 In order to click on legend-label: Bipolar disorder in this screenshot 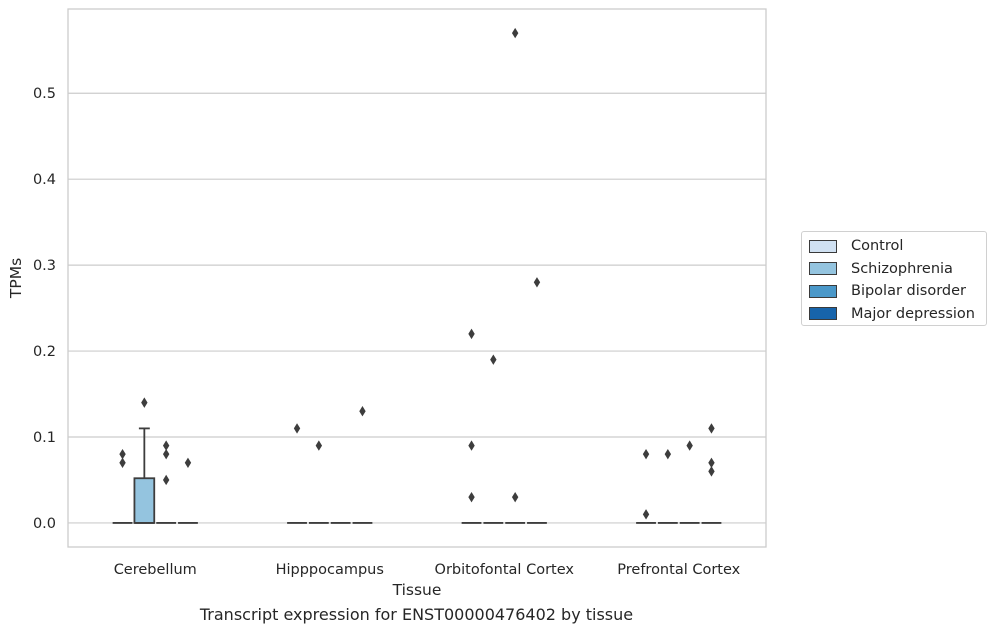, I will do `click(908, 291)`.